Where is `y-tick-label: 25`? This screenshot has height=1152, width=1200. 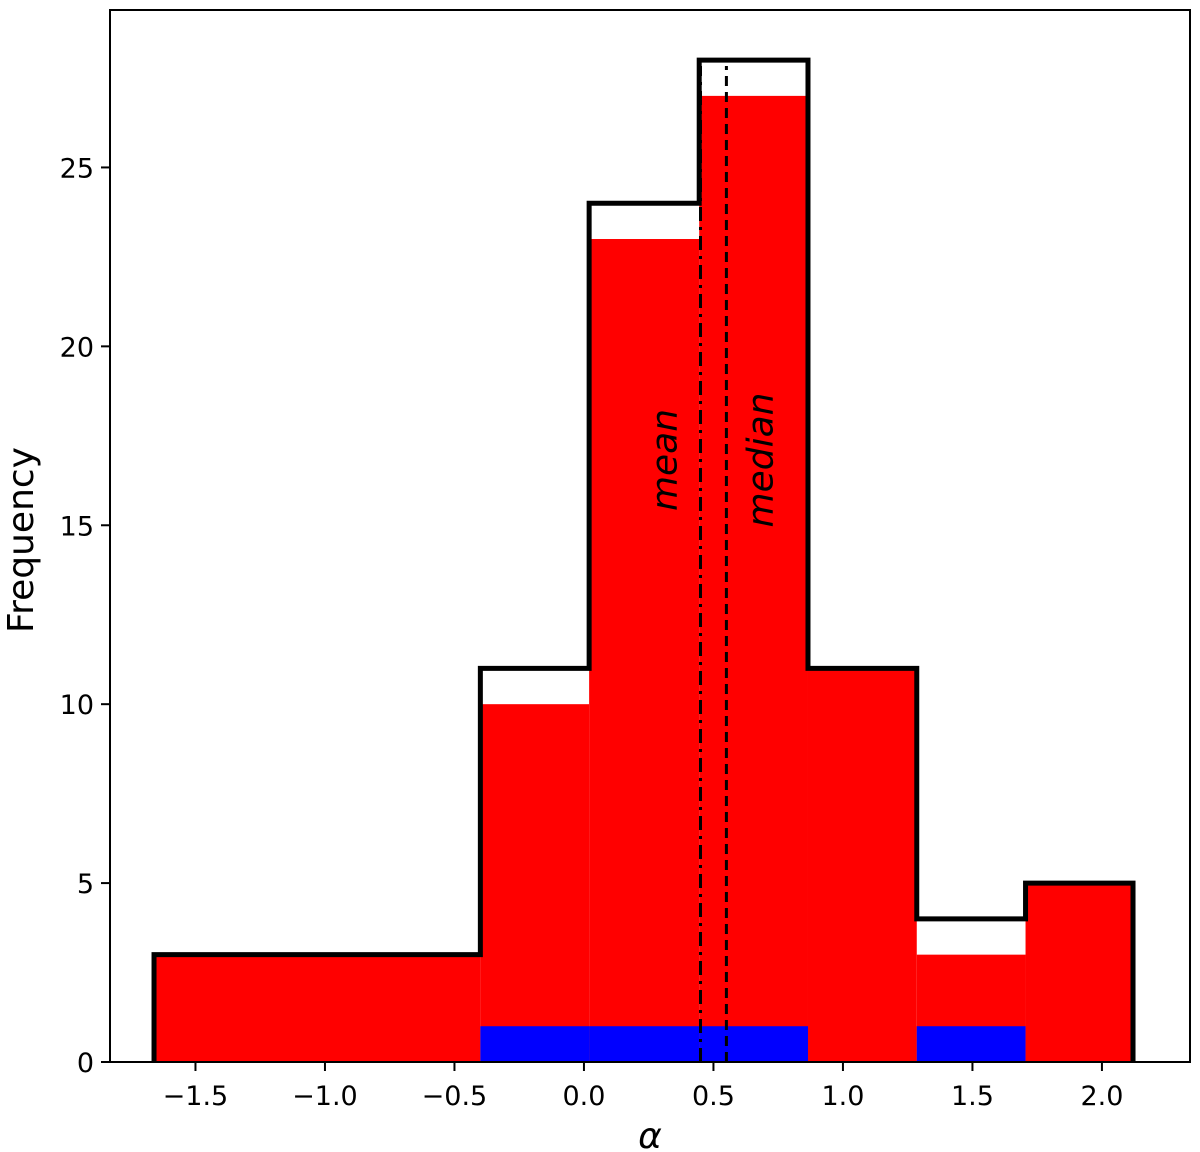 y-tick-label: 25 is located at coordinates (77, 168).